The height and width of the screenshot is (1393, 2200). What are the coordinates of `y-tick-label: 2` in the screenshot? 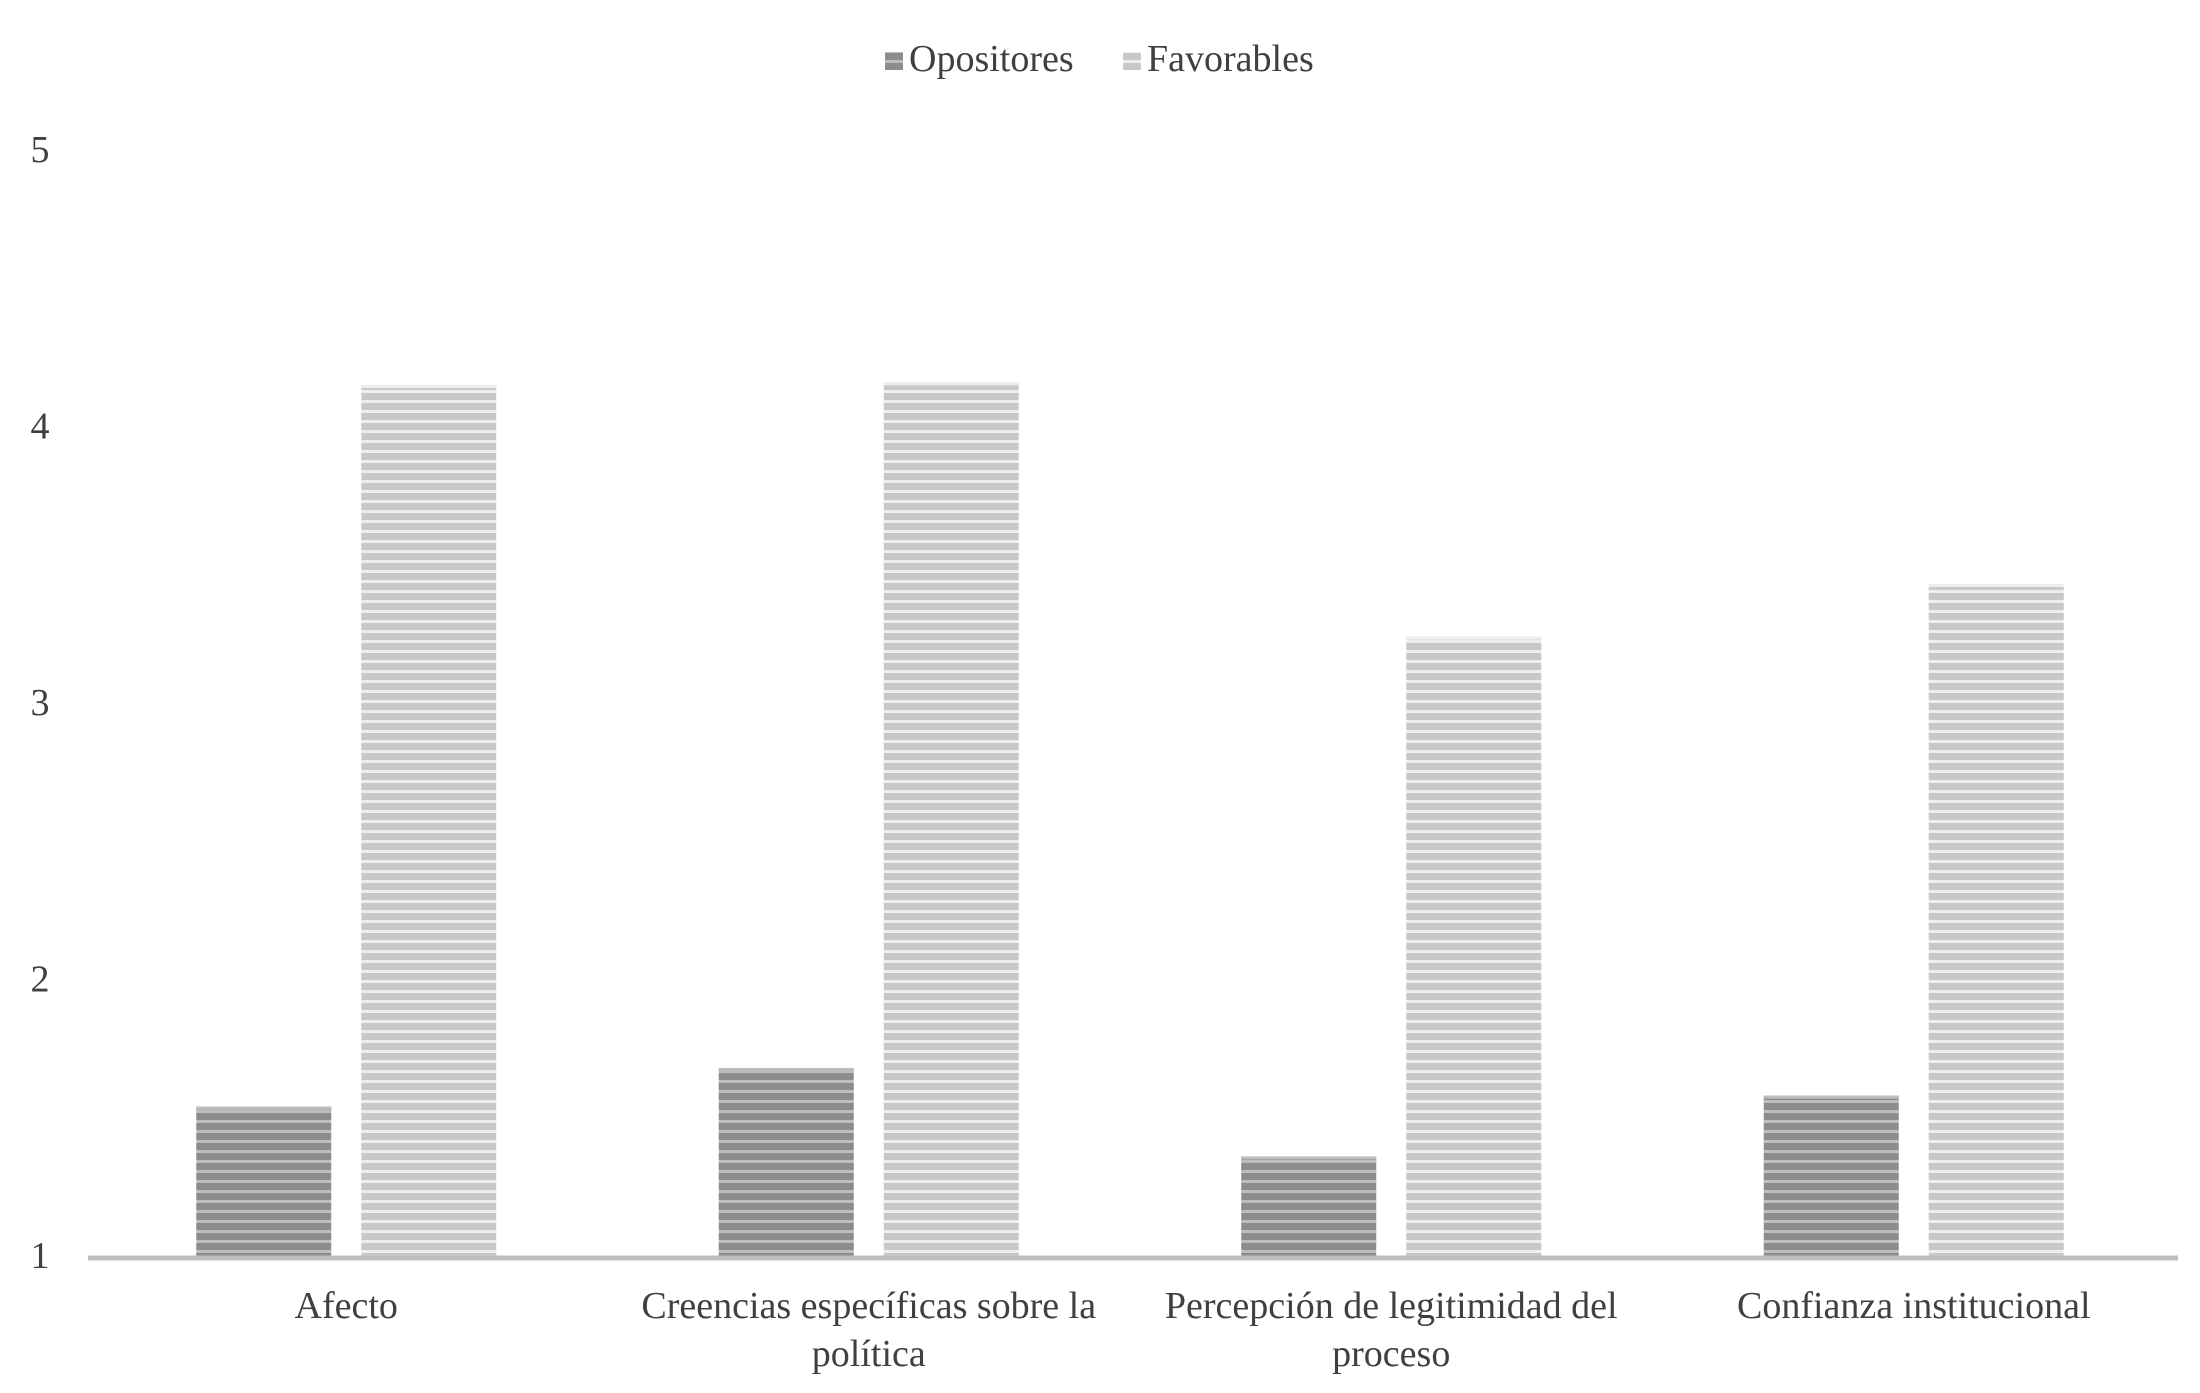 It's located at (40, 980).